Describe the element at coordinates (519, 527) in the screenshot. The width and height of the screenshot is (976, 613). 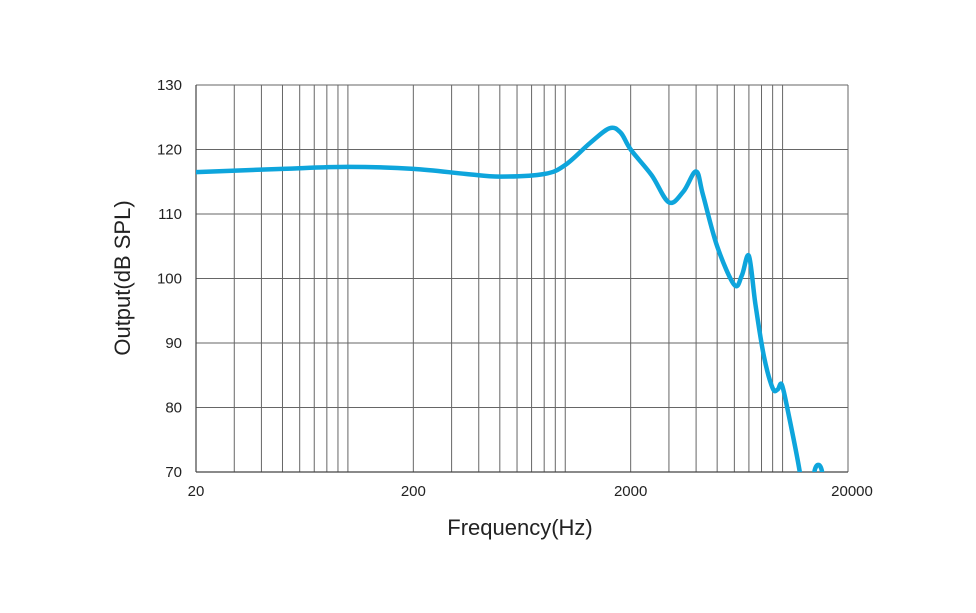
I see `x-axis-label: Frequency(Hz)` at that location.